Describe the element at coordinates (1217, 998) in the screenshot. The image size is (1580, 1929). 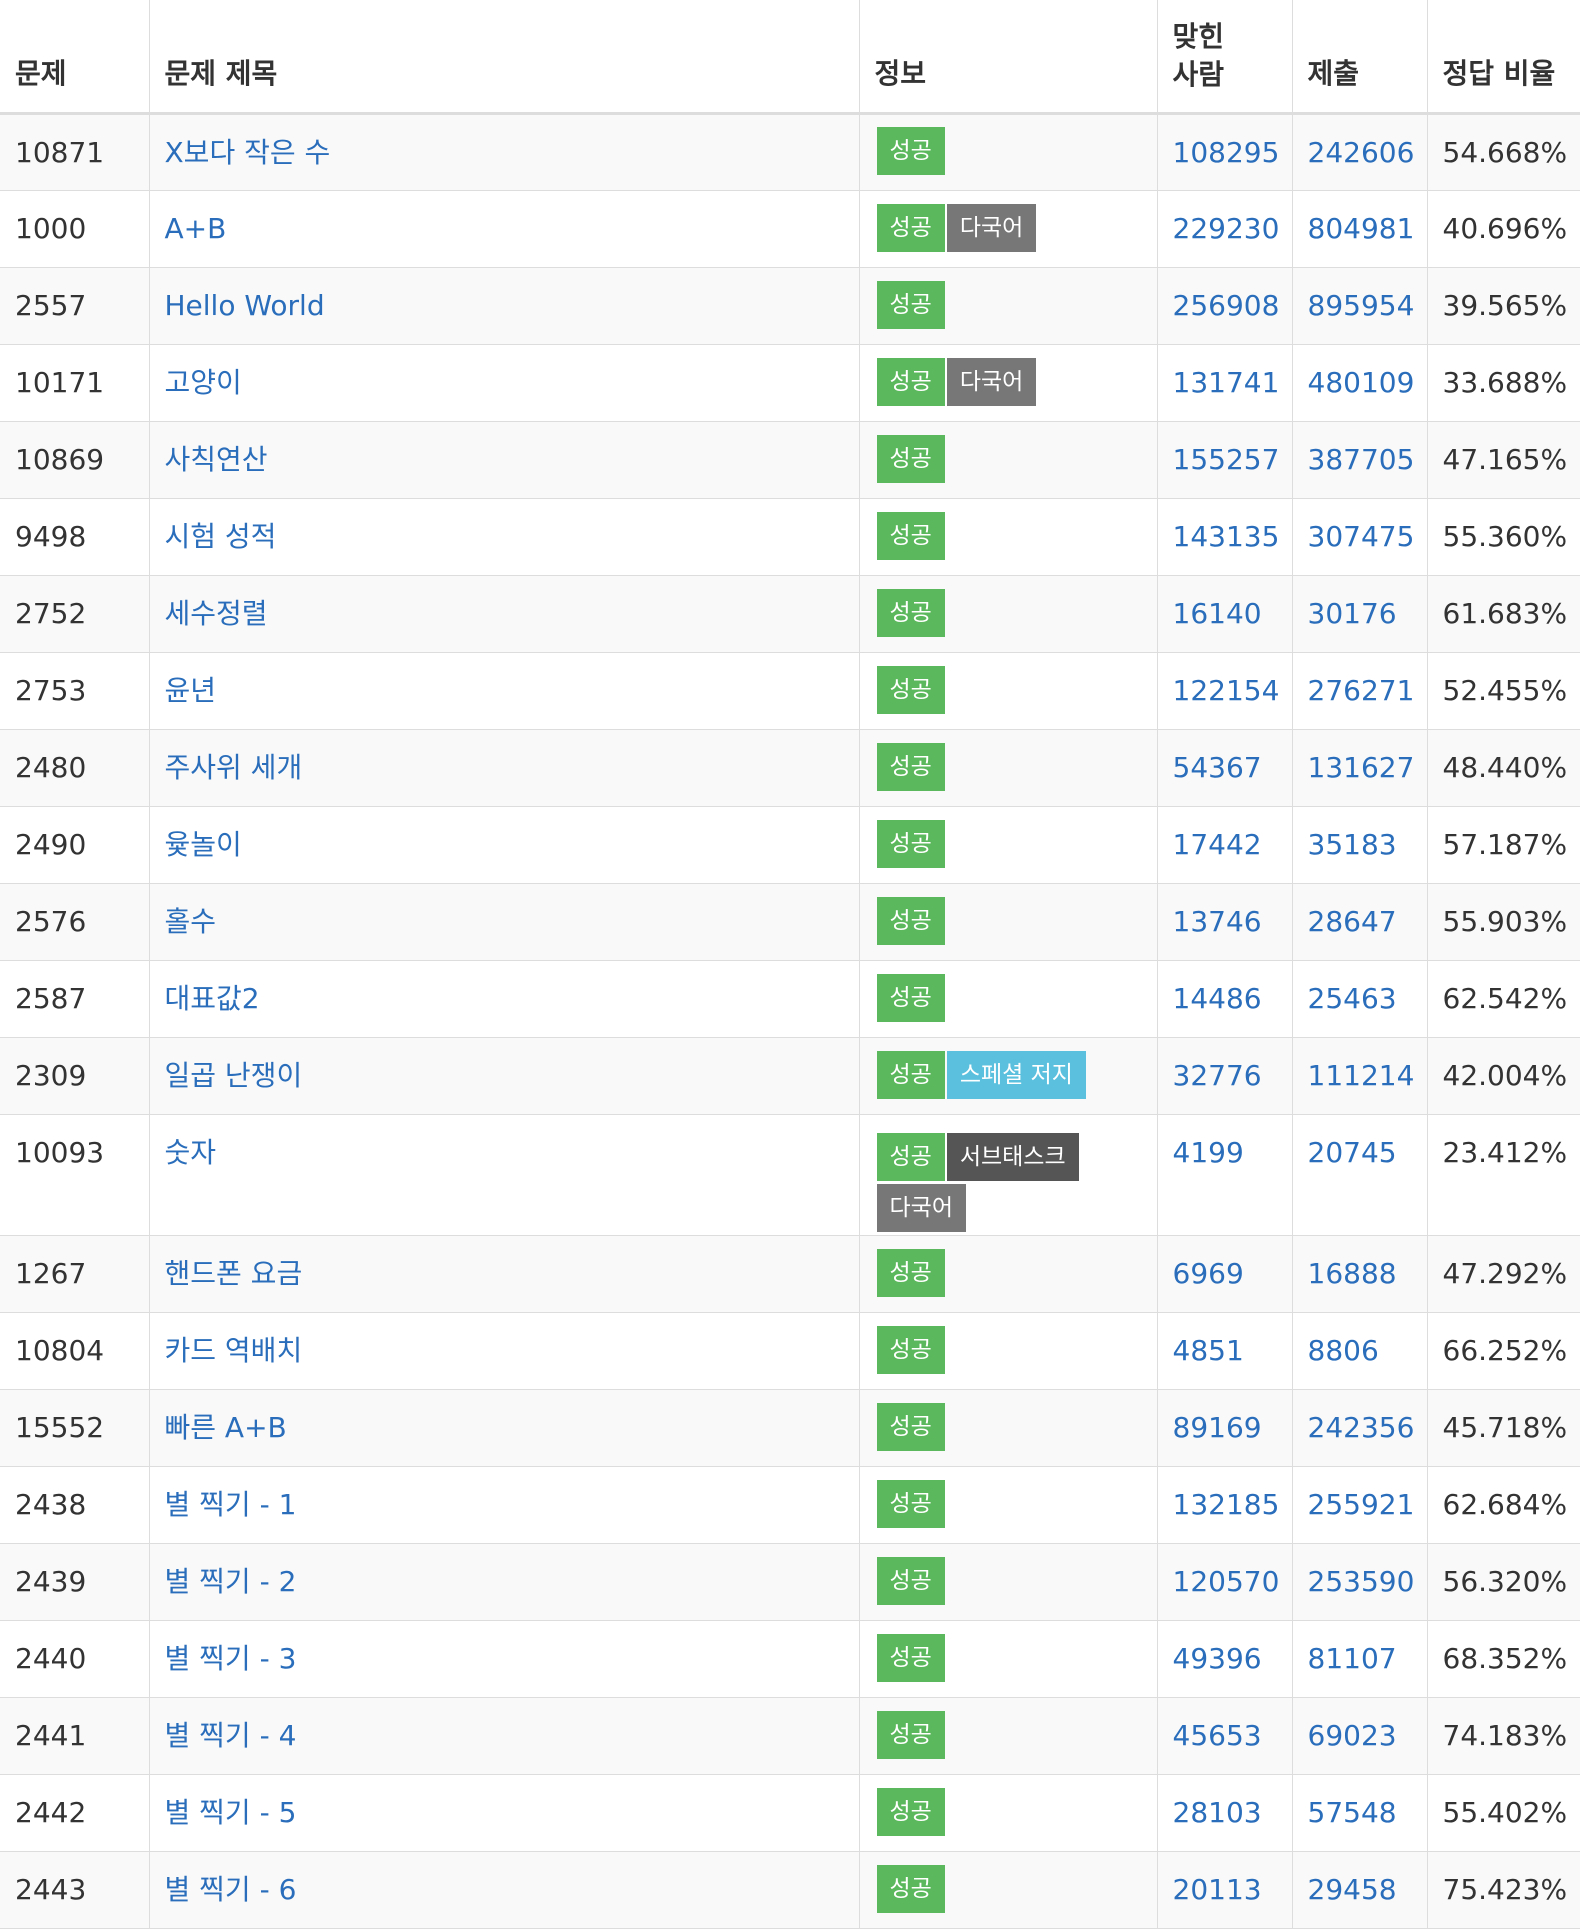
I see `accepted-count-link: 14486` at that location.